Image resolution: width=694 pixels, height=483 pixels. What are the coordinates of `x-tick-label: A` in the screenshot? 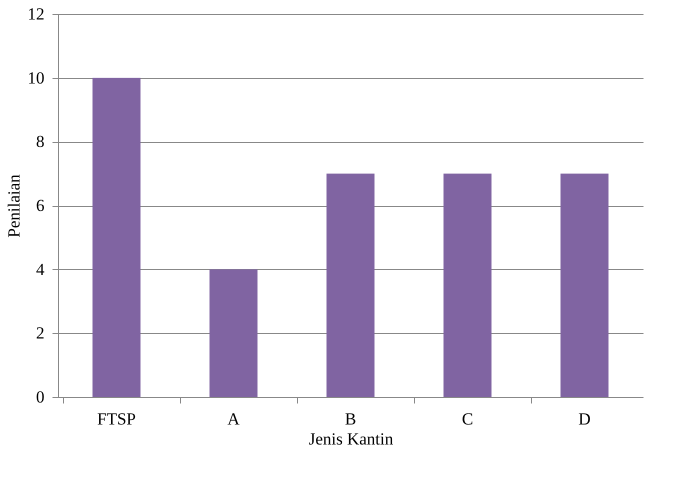 It's located at (233, 419).